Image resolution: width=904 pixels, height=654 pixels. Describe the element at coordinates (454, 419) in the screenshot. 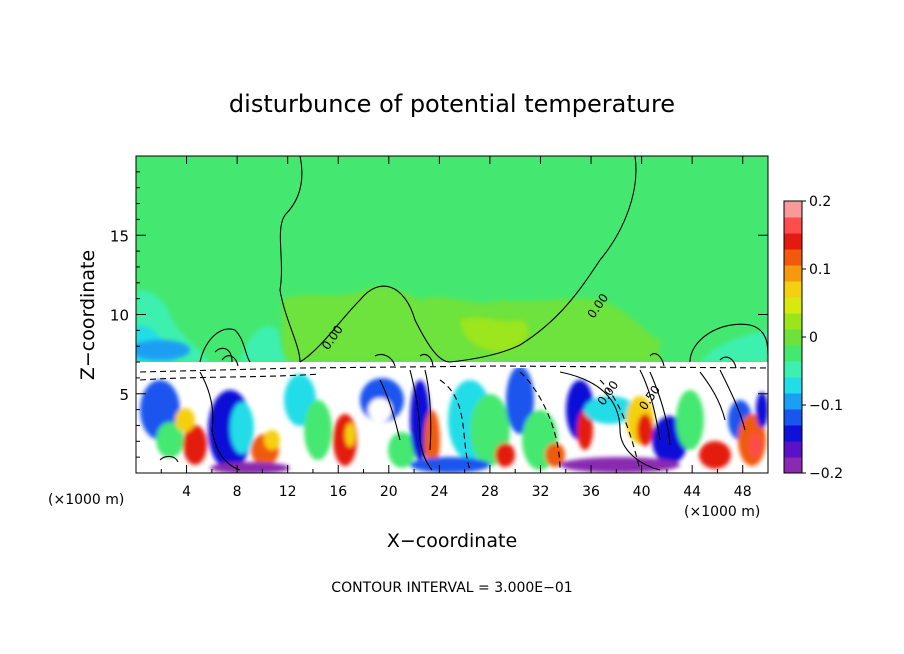

I see `lower-blobs` at that location.